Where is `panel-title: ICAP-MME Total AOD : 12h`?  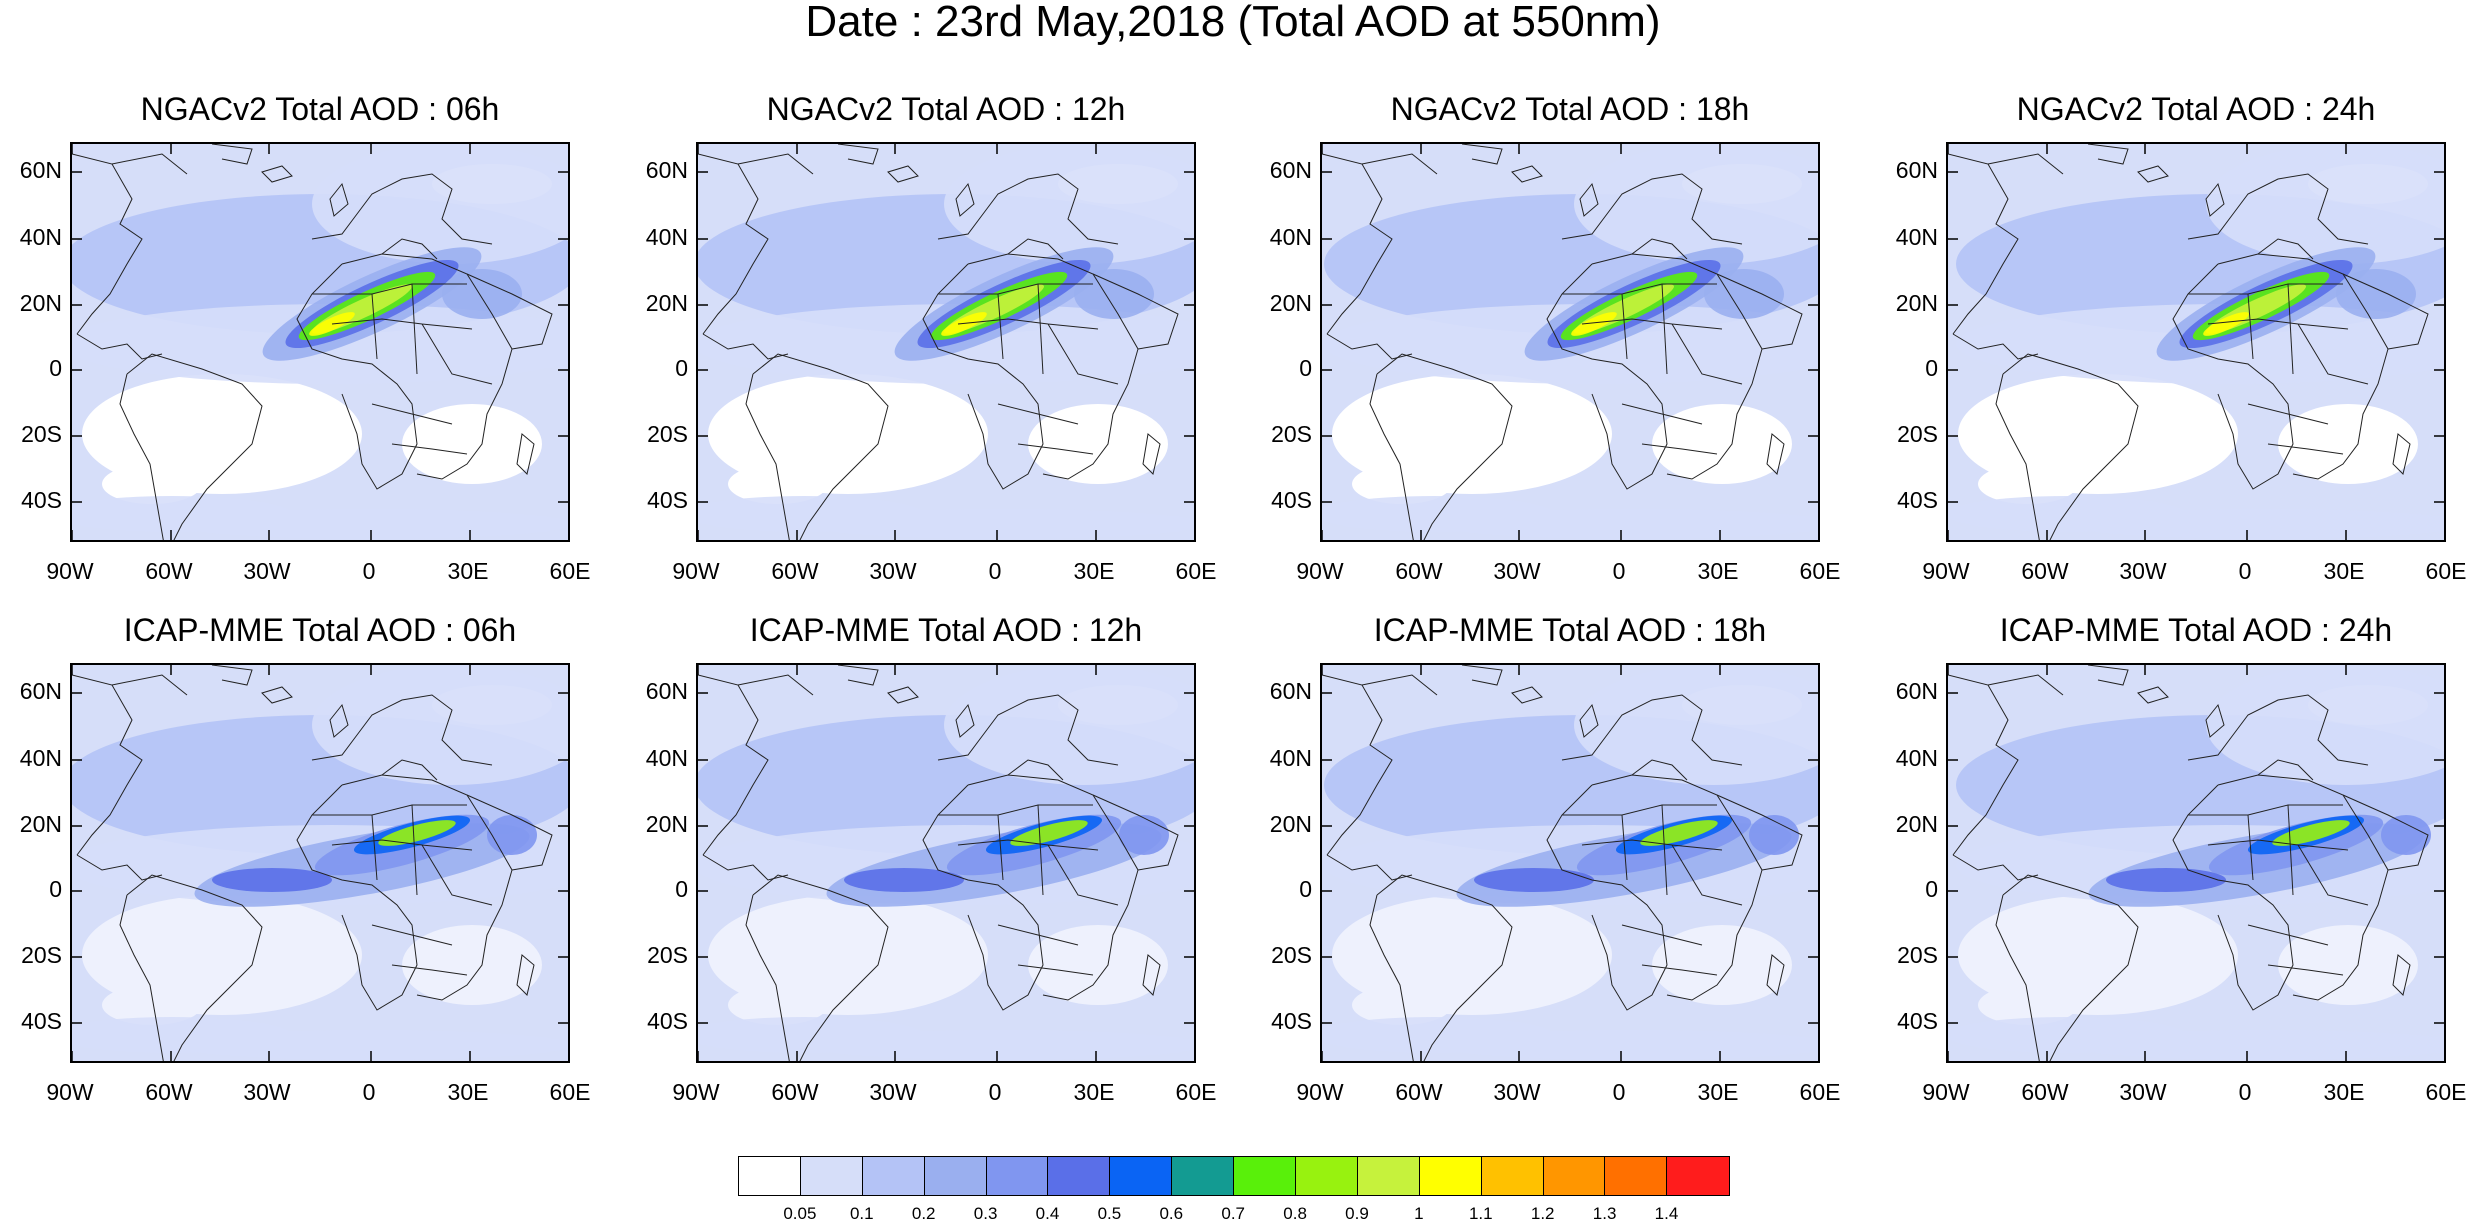
panel-title: ICAP-MME Total AOD : 12h is located at coordinates (946, 630).